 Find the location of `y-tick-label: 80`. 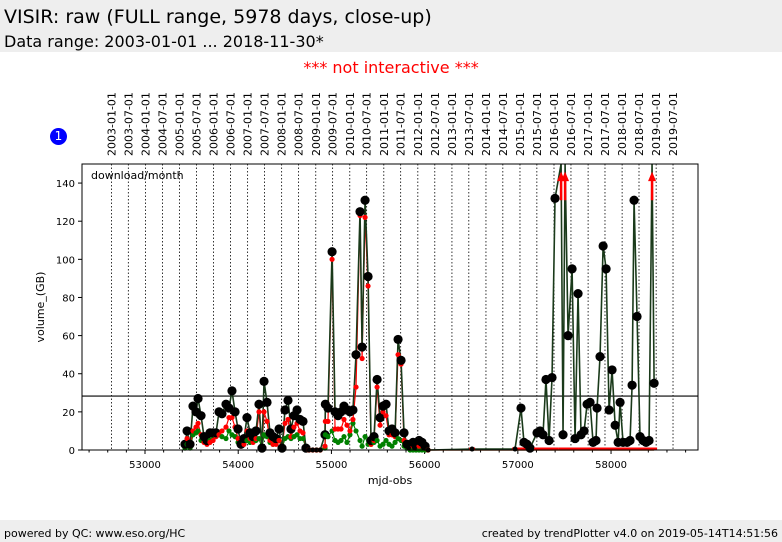

y-tick-label: 80 is located at coordinates (68, 298).